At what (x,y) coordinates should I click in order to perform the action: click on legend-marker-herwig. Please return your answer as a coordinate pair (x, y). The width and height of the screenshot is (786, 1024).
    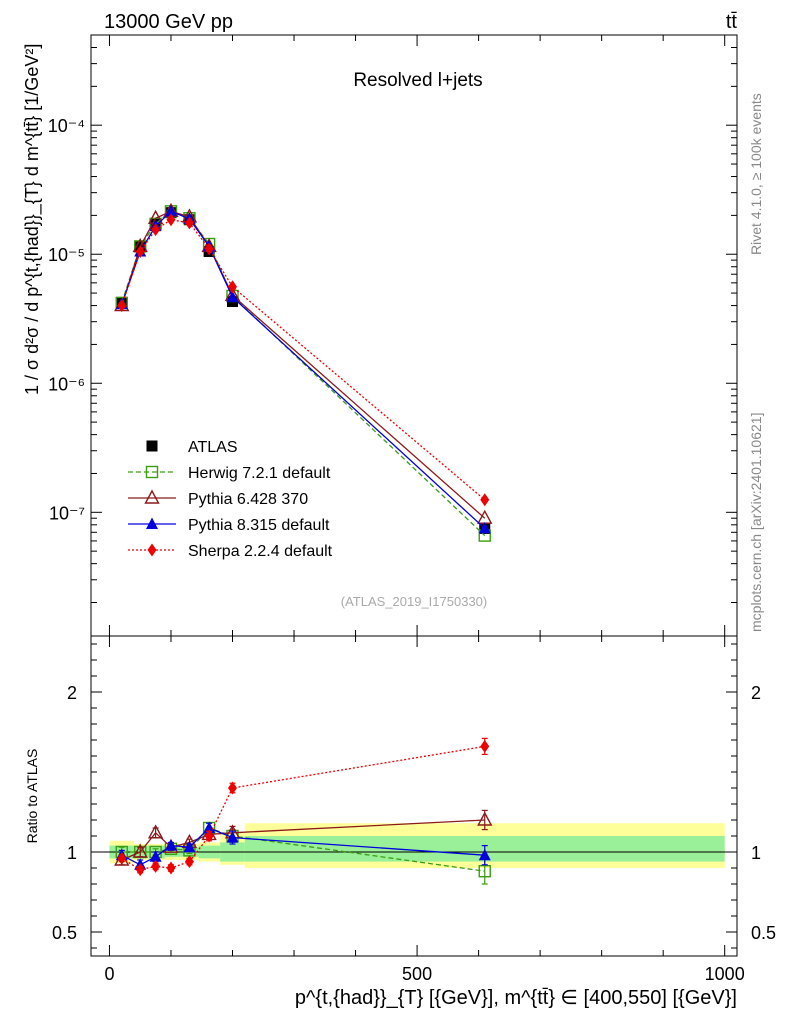
    Looking at the image, I should click on (152, 472).